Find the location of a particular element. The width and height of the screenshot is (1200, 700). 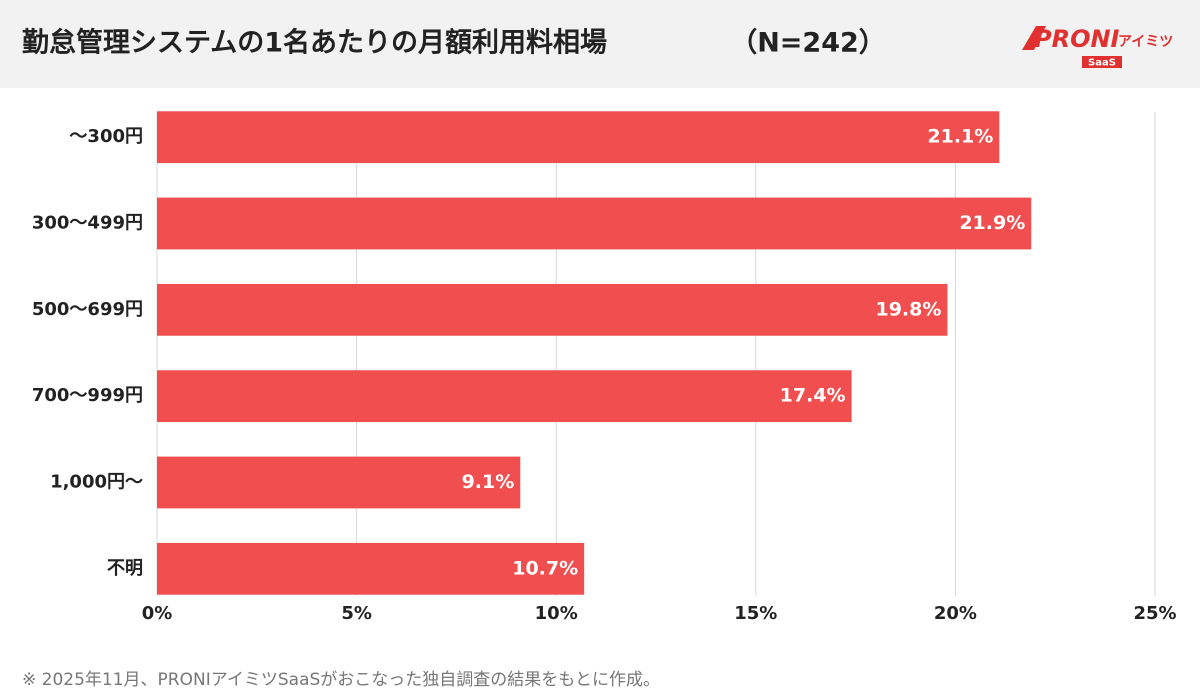

logo-badge: SaaS is located at coordinates (1102, 63).